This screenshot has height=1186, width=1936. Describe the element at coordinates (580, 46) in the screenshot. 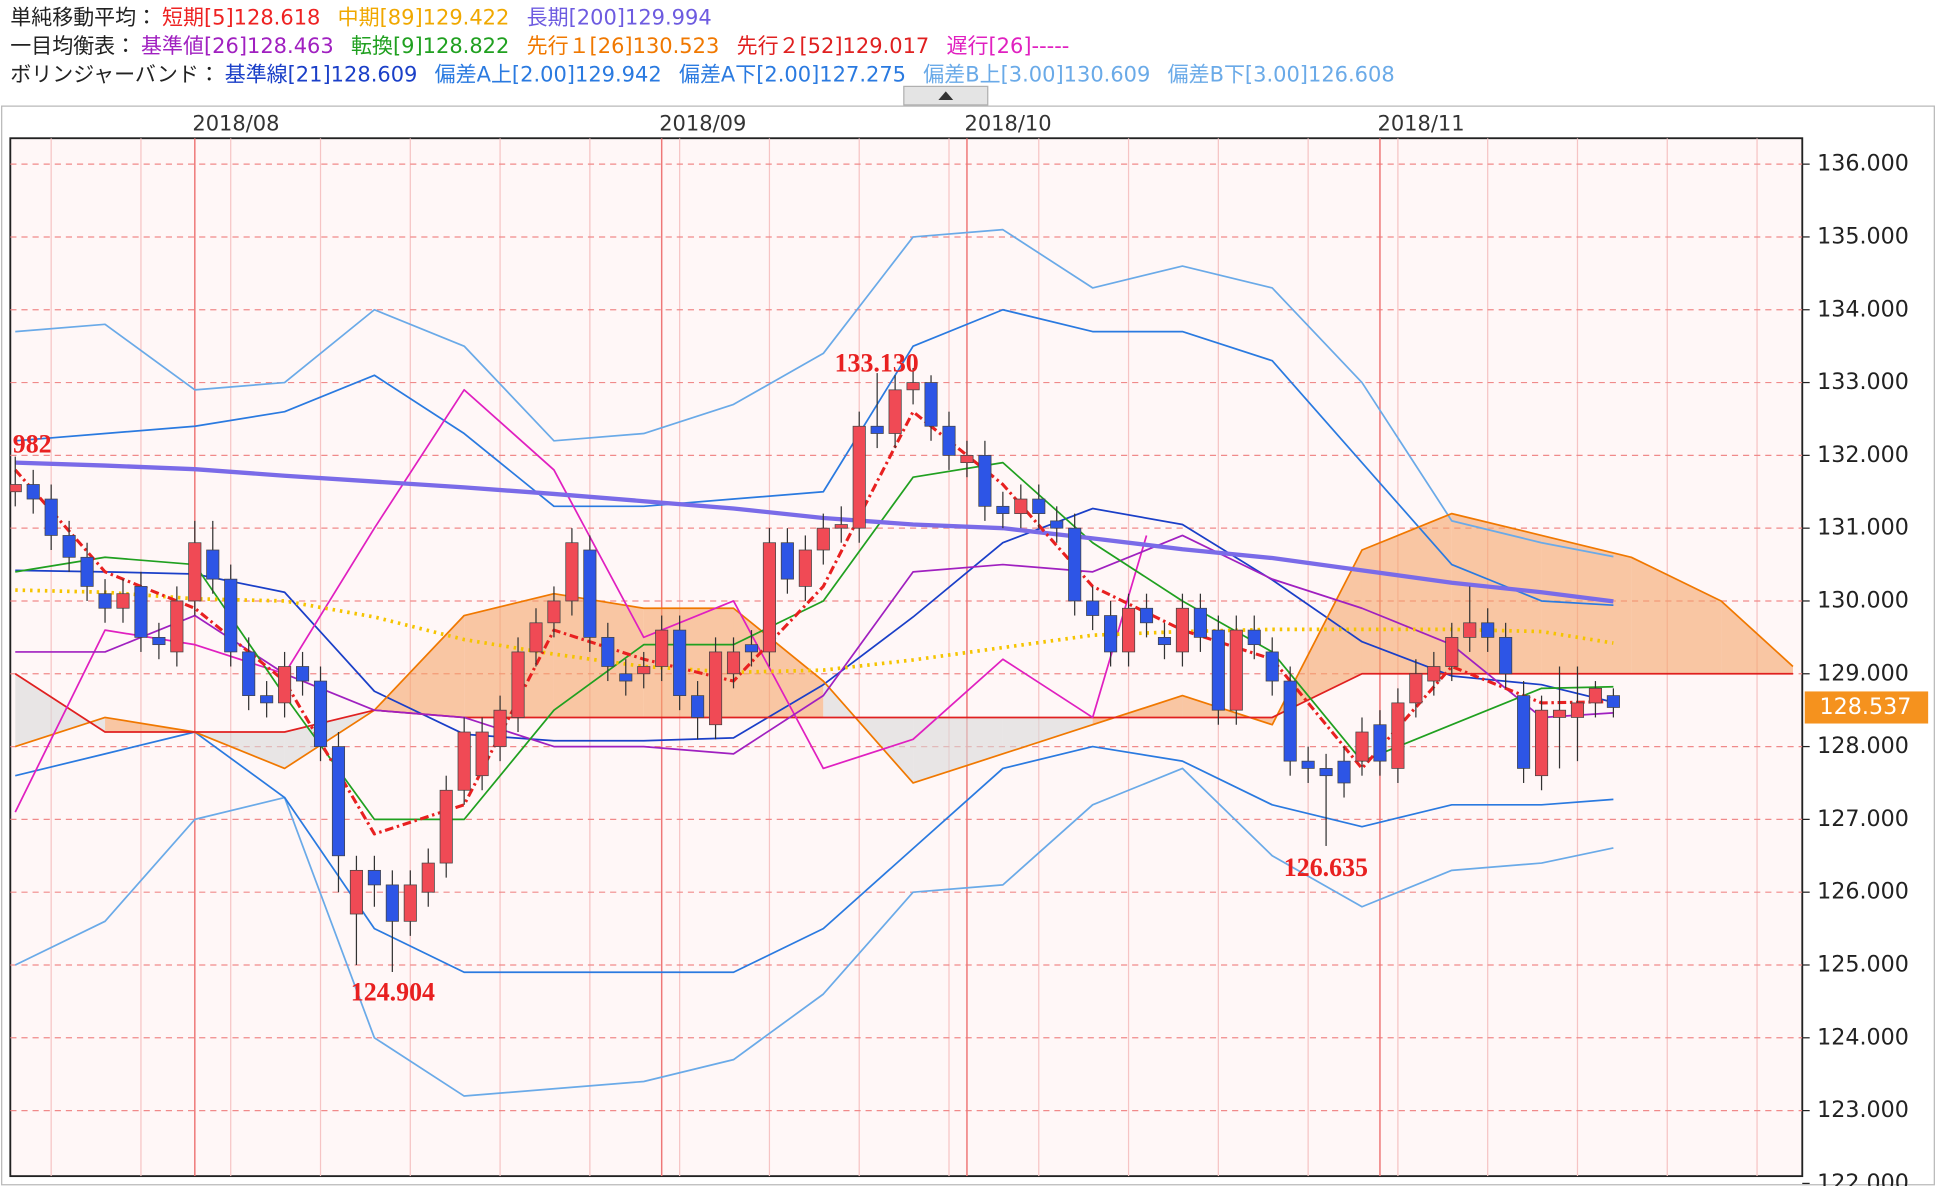

I see `legend-label: 先行１[26]` at that location.